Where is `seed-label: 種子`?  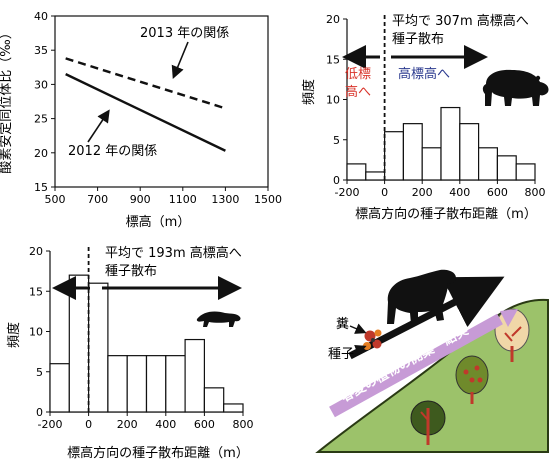
seed-label: 種子 is located at coordinates (341, 354).